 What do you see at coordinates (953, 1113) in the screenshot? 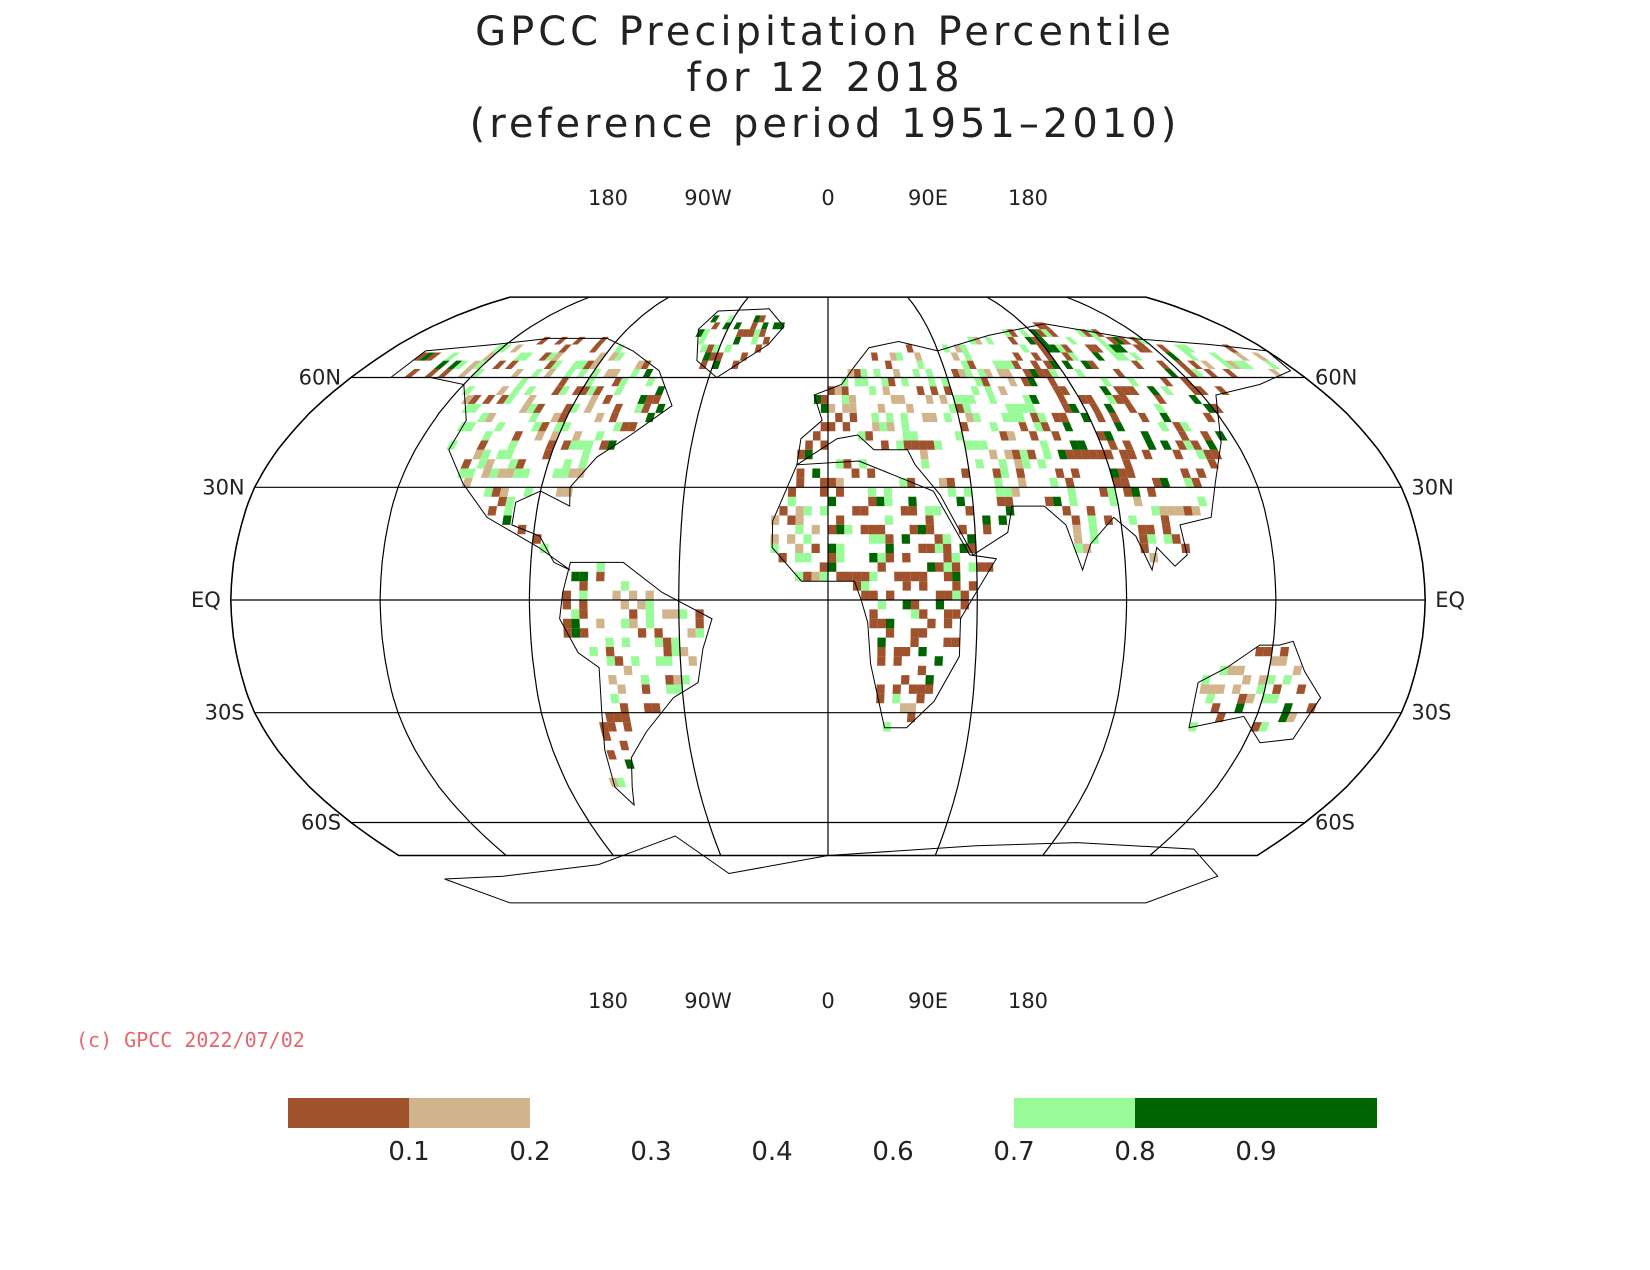
I see `legend-swatch` at bounding box center [953, 1113].